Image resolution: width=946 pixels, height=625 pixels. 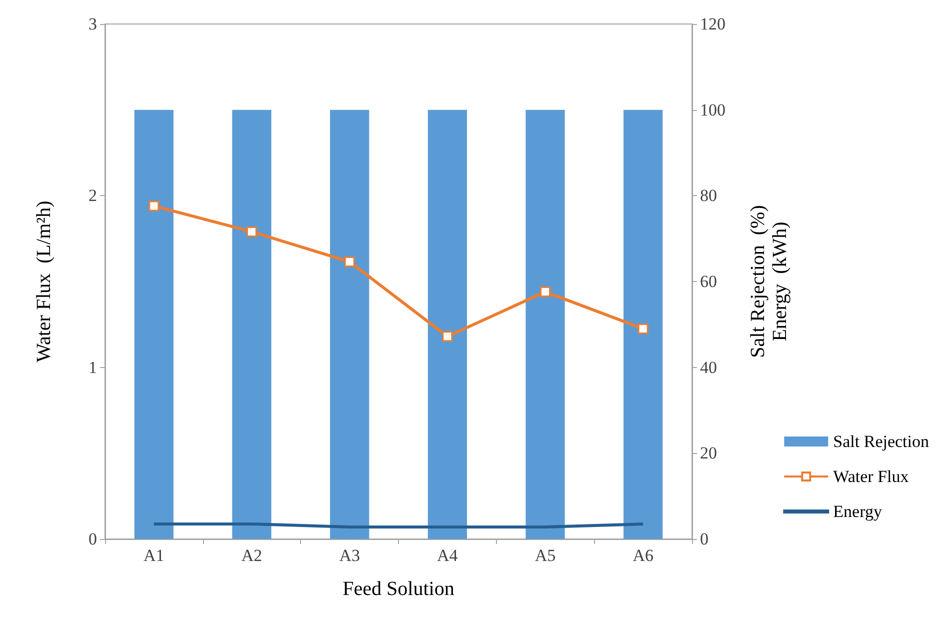 What do you see at coordinates (251, 555) in the screenshot?
I see `x-tick-label: A2` at bounding box center [251, 555].